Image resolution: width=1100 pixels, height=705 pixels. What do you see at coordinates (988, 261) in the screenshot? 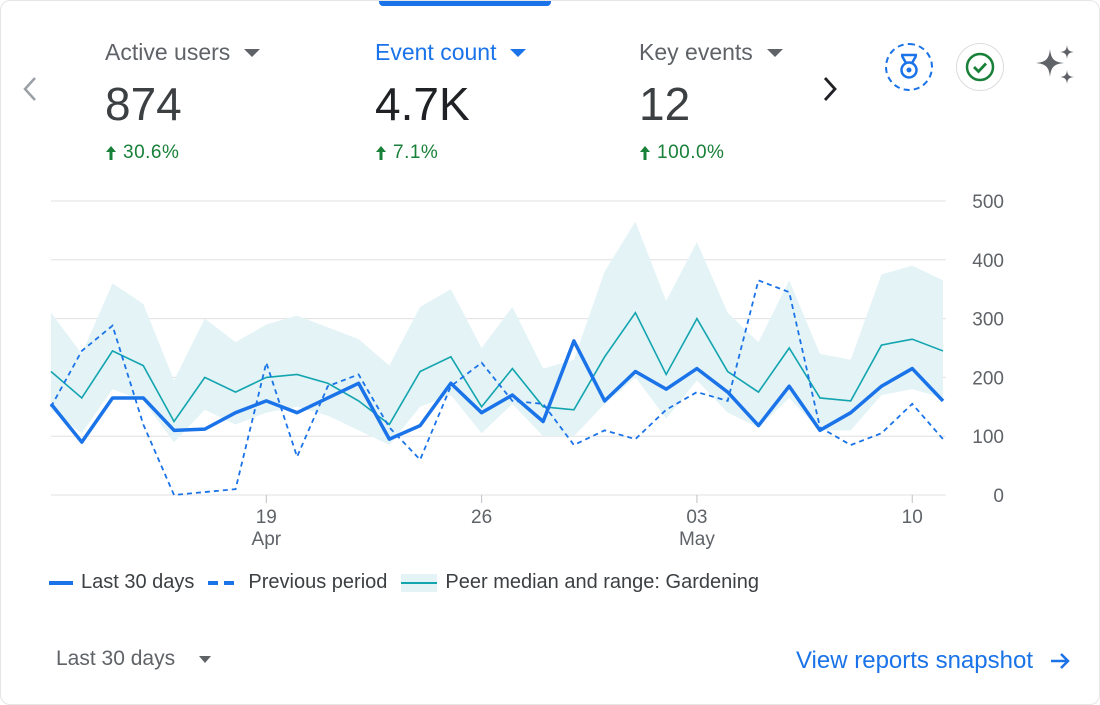
I see `y-tick-label: 400` at bounding box center [988, 261].